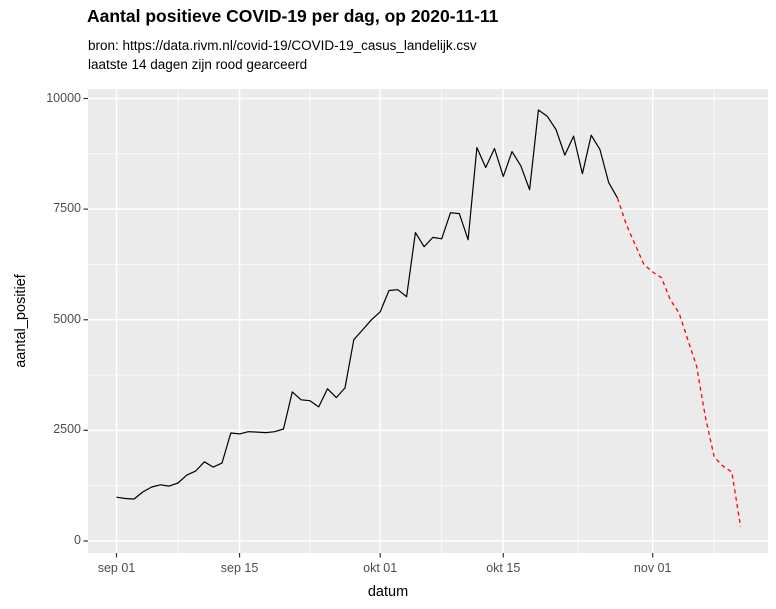 The width and height of the screenshot is (776, 609). Describe the element at coordinates (239, 568) in the screenshot. I see `x-tick-label: sep 15` at that location.